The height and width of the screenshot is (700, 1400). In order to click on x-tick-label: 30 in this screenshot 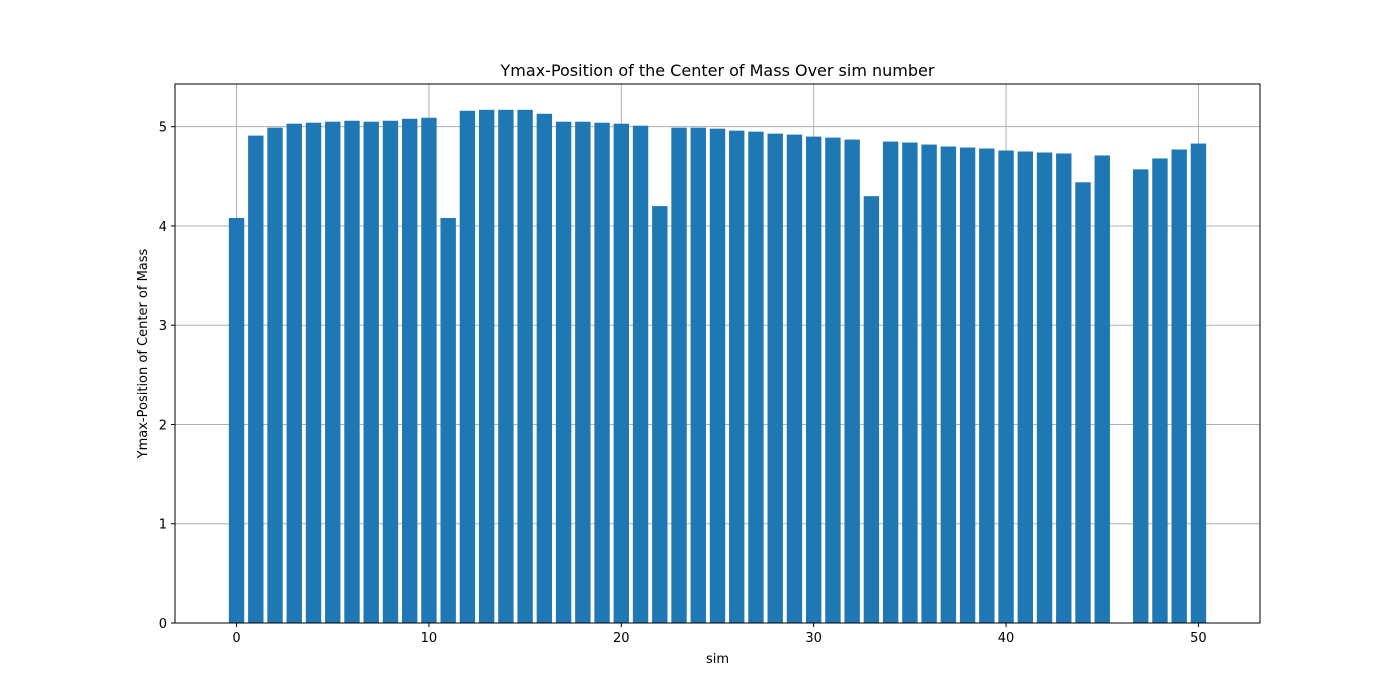, I will do `click(813, 638)`.